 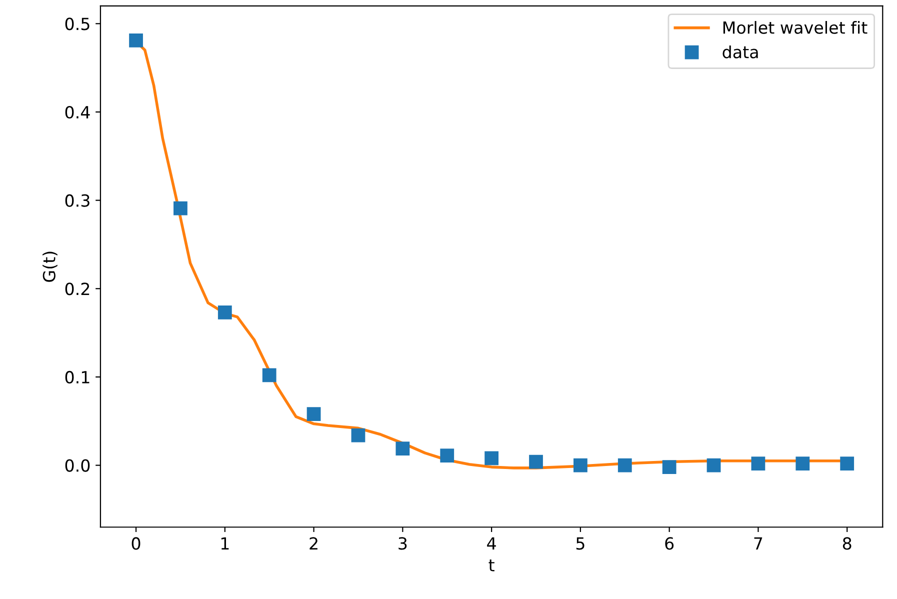 What do you see at coordinates (314, 543) in the screenshot?
I see `x-tick-label: 2` at bounding box center [314, 543].